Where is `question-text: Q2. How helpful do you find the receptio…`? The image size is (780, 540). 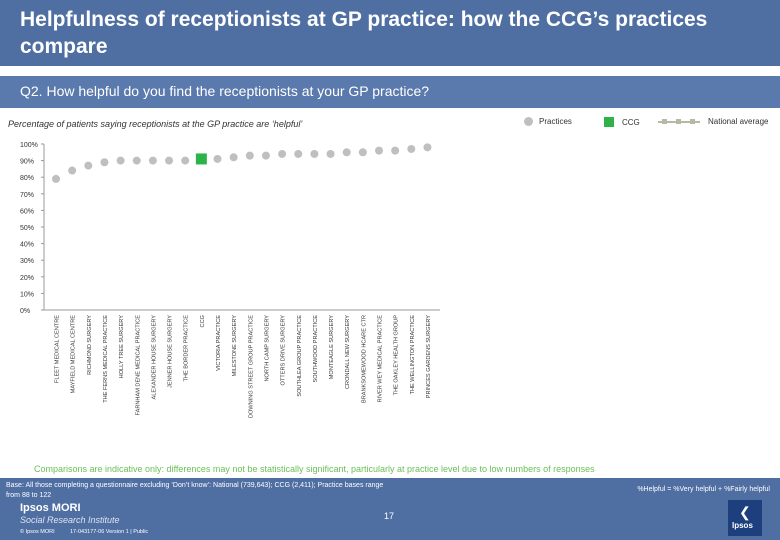 question-text: Q2. How helpful do you find the receptio… is located at coordinates (225, 91).